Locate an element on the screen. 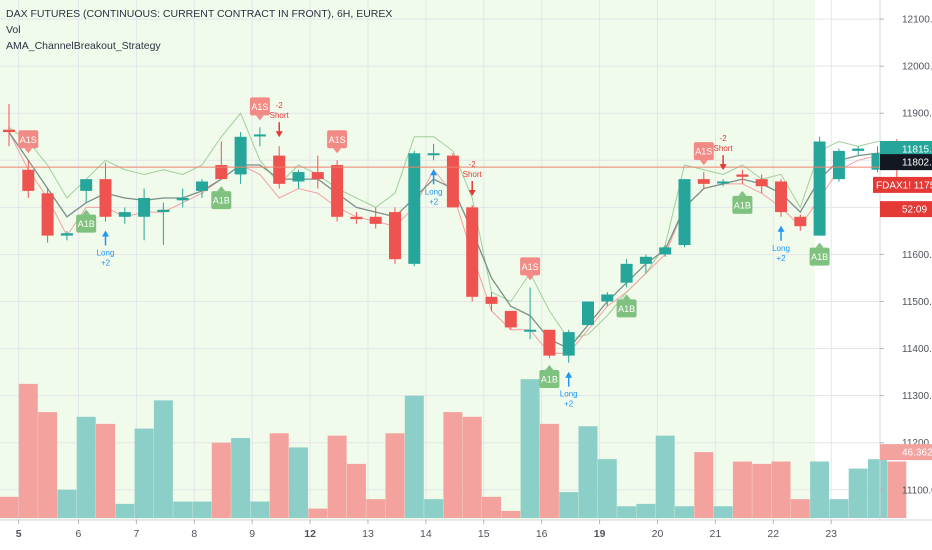 The height and width of the screenshot is (550, 932). legend-strategy-label: AMA_ChannelBreakout_Strategy is located at coordinates (83, 46).